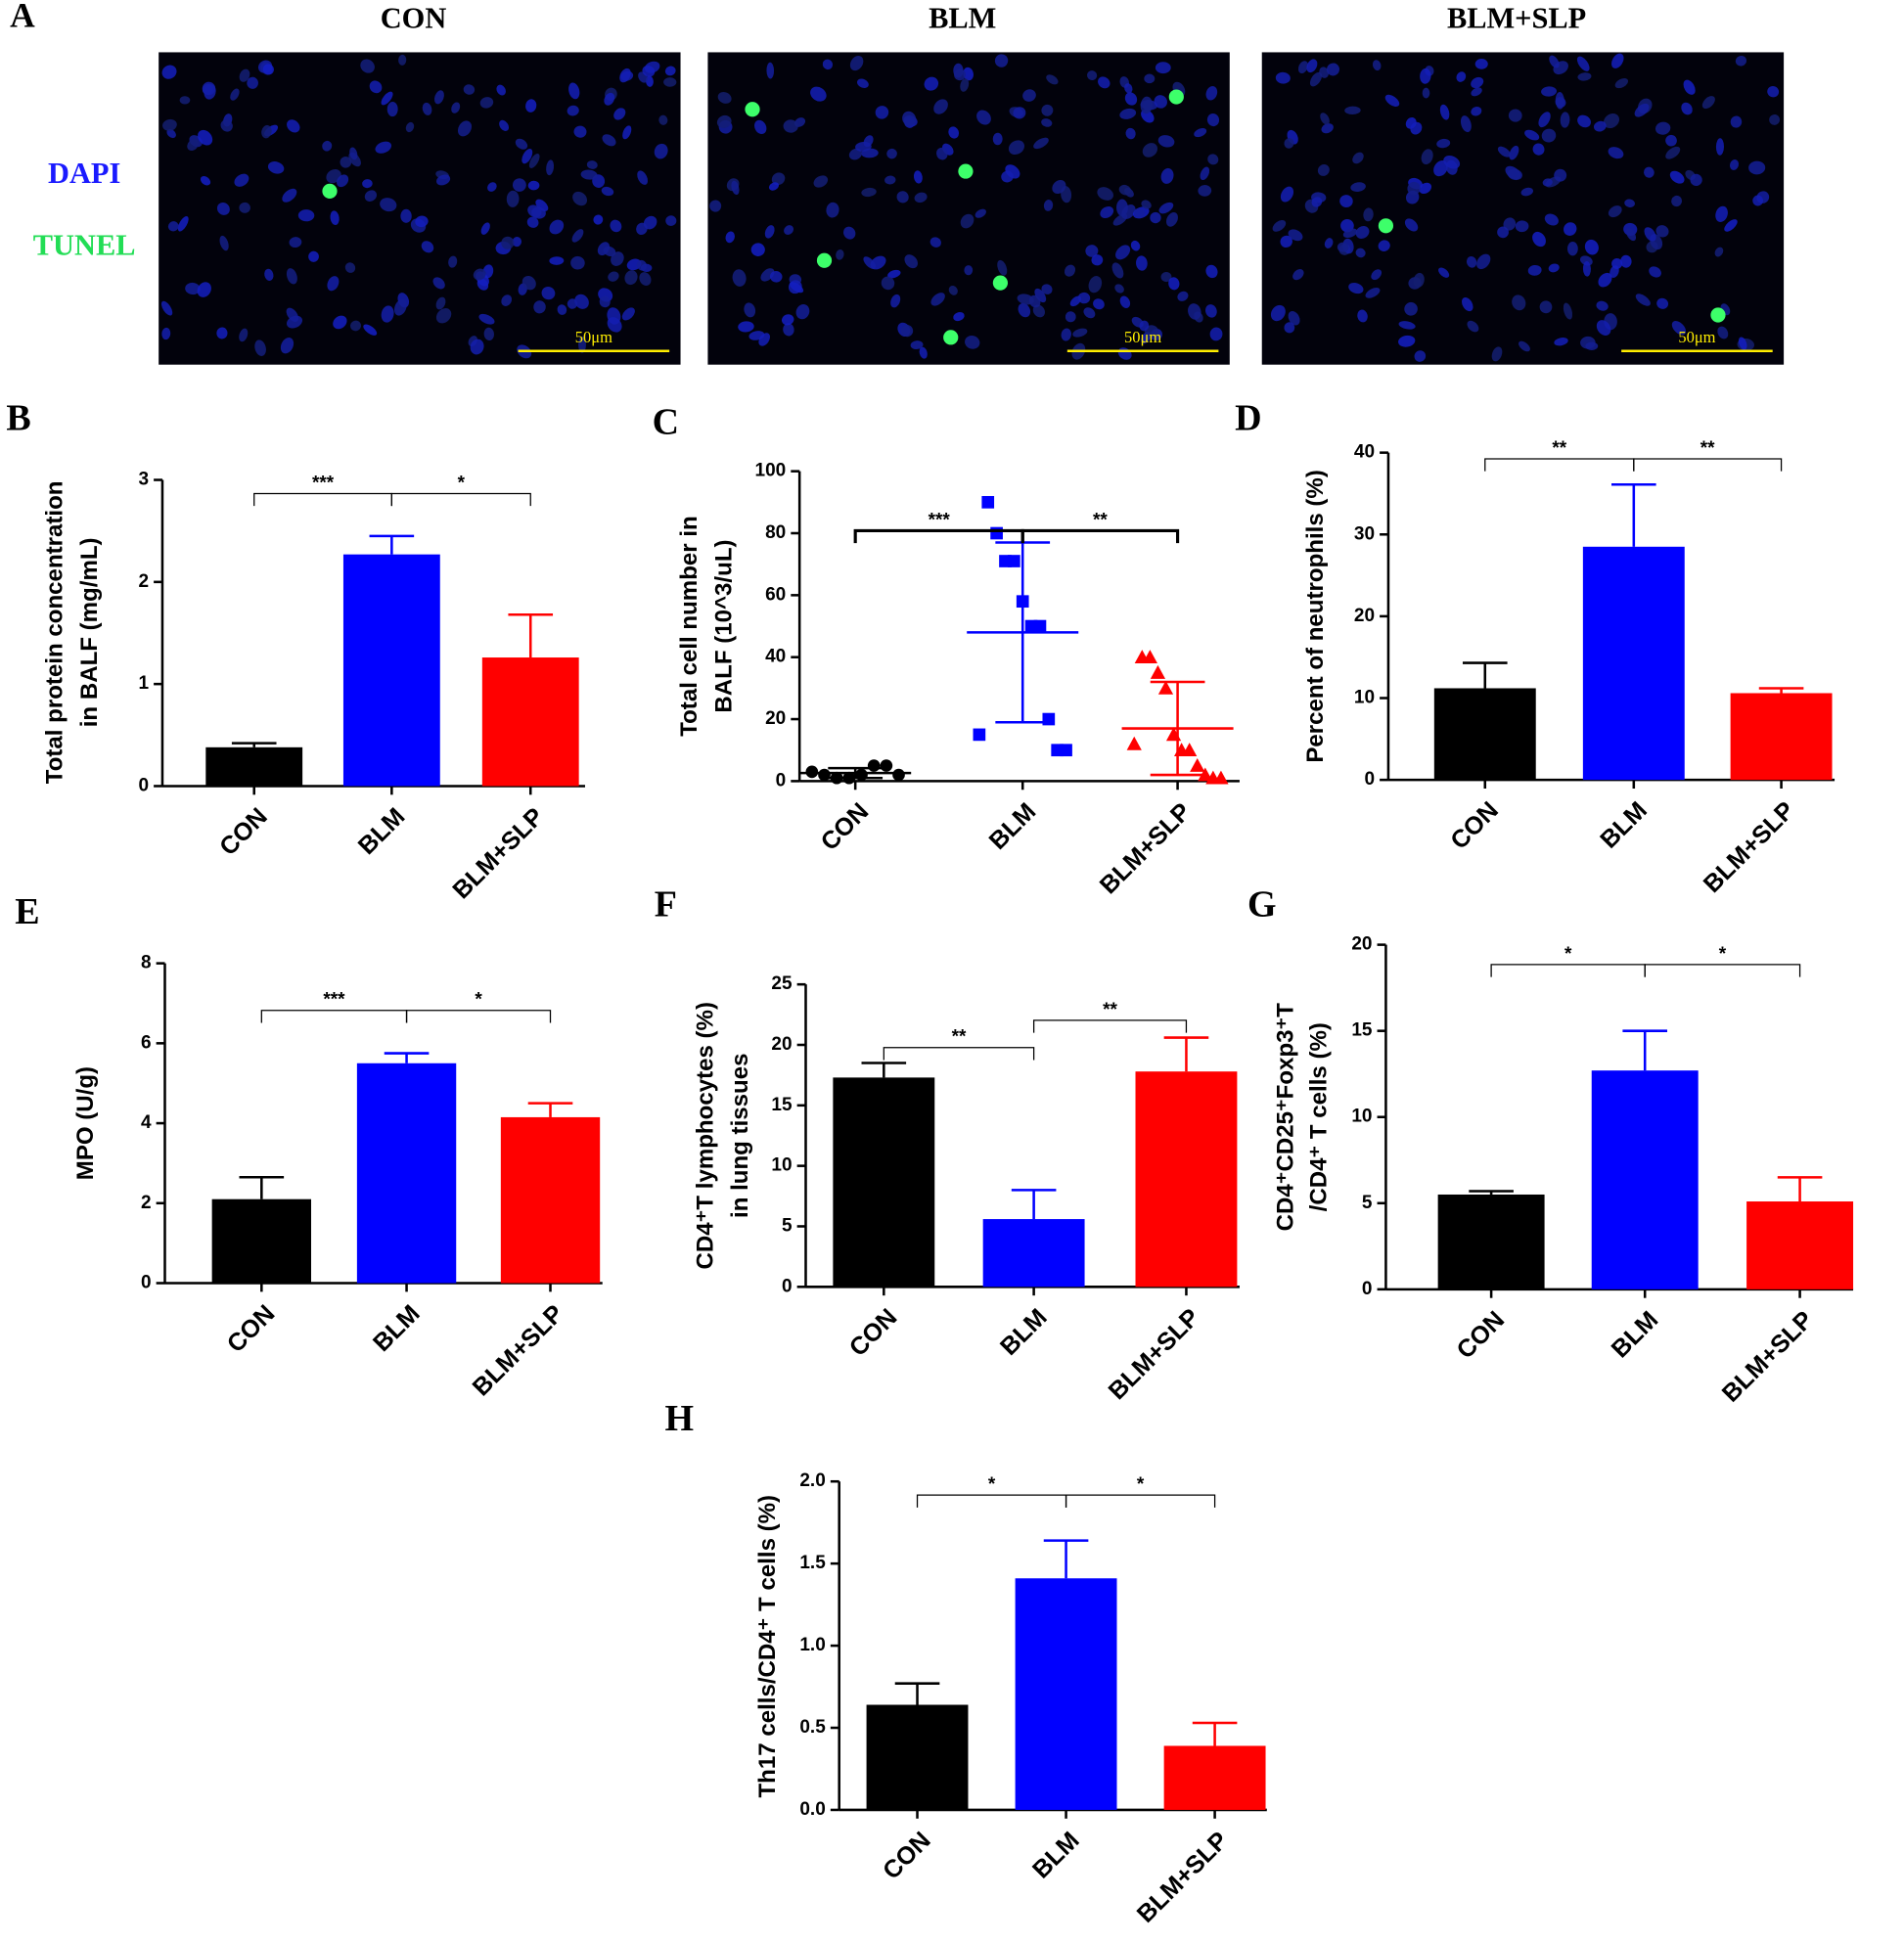  What do you see at coordinates (1315, 616) in the screenshot?
I see `y-axis-label: Percent of neutrophils (%)` at bounding box center [1315, 616].